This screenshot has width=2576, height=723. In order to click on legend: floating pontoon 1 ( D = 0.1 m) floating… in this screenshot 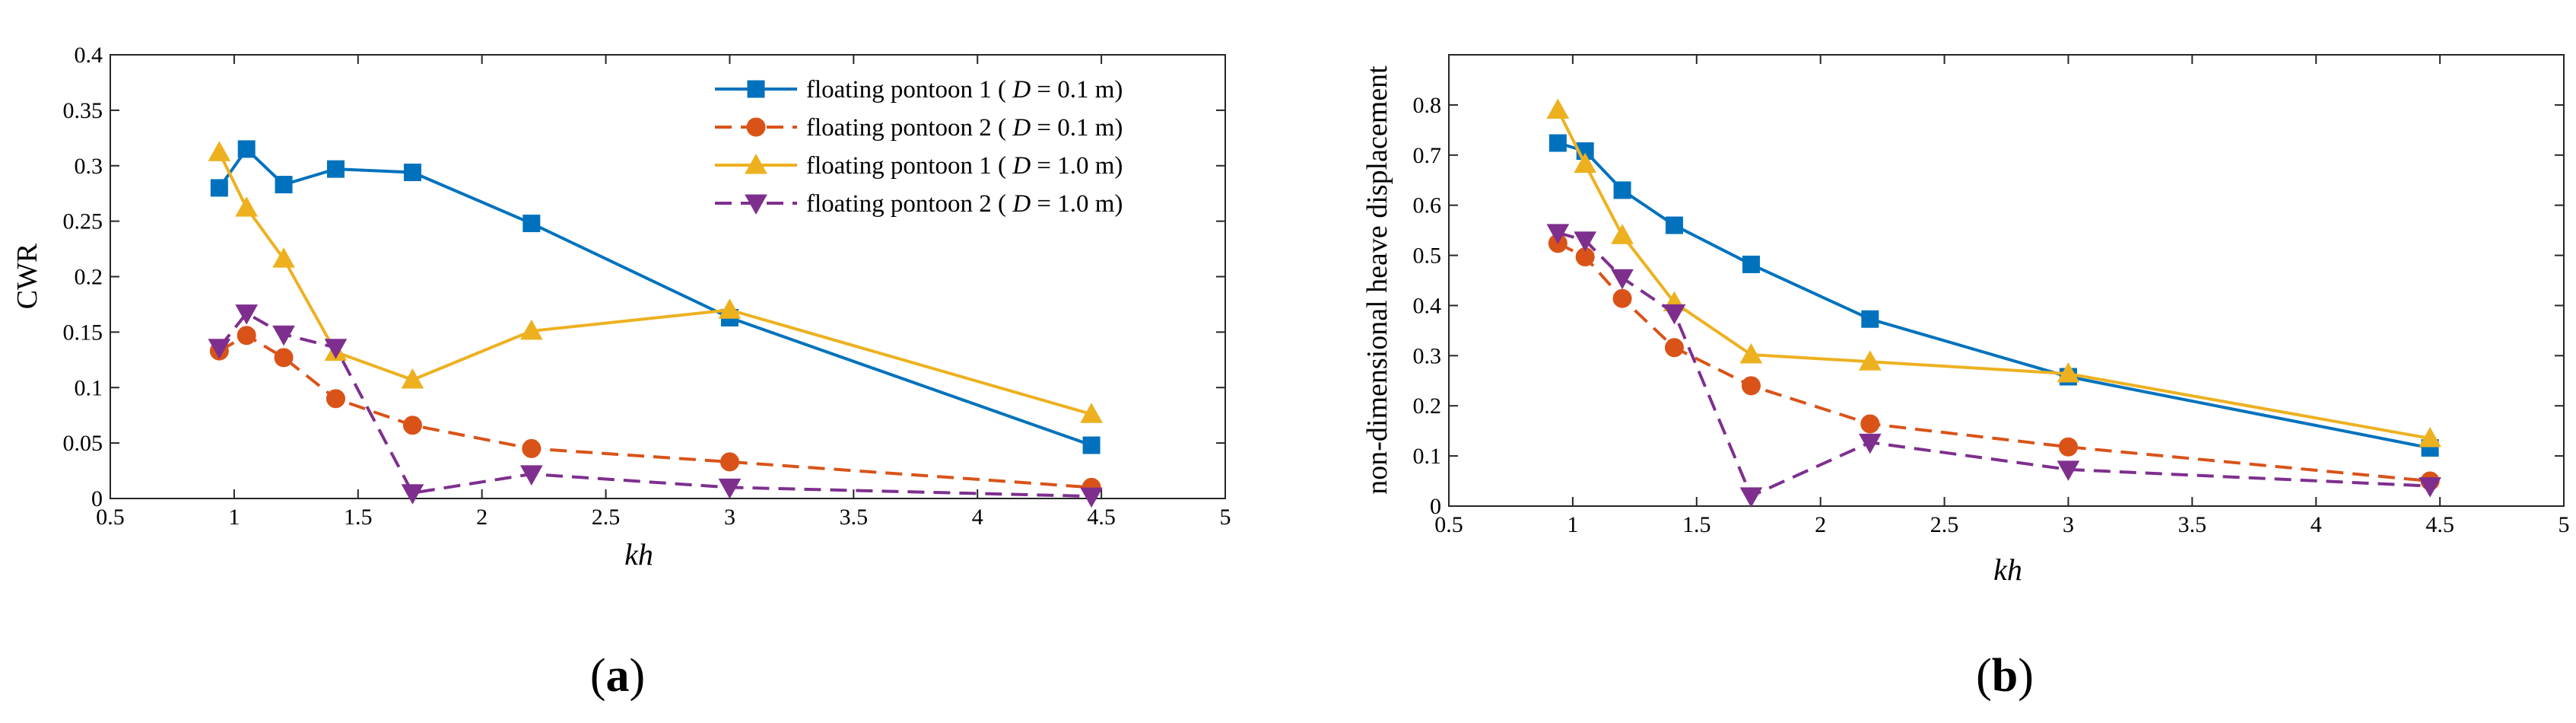, I will do `click(961, 148)`.